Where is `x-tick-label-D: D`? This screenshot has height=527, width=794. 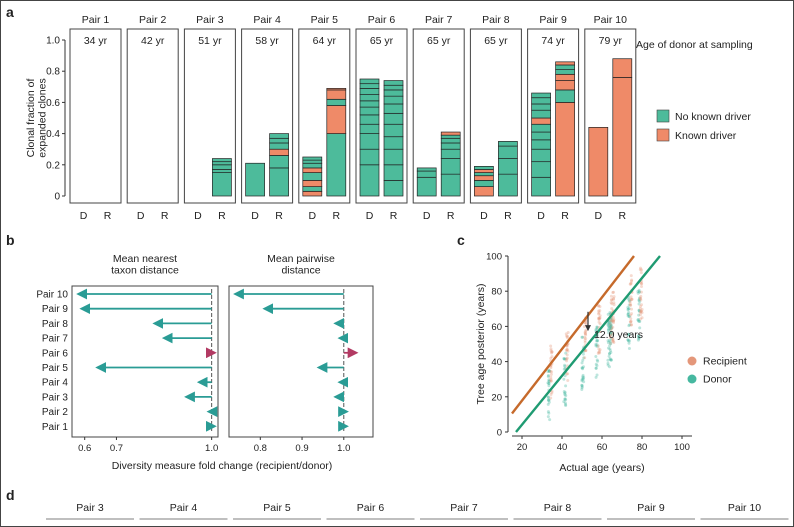 x-tick-label-D: D is located at coordinates (599, 216).